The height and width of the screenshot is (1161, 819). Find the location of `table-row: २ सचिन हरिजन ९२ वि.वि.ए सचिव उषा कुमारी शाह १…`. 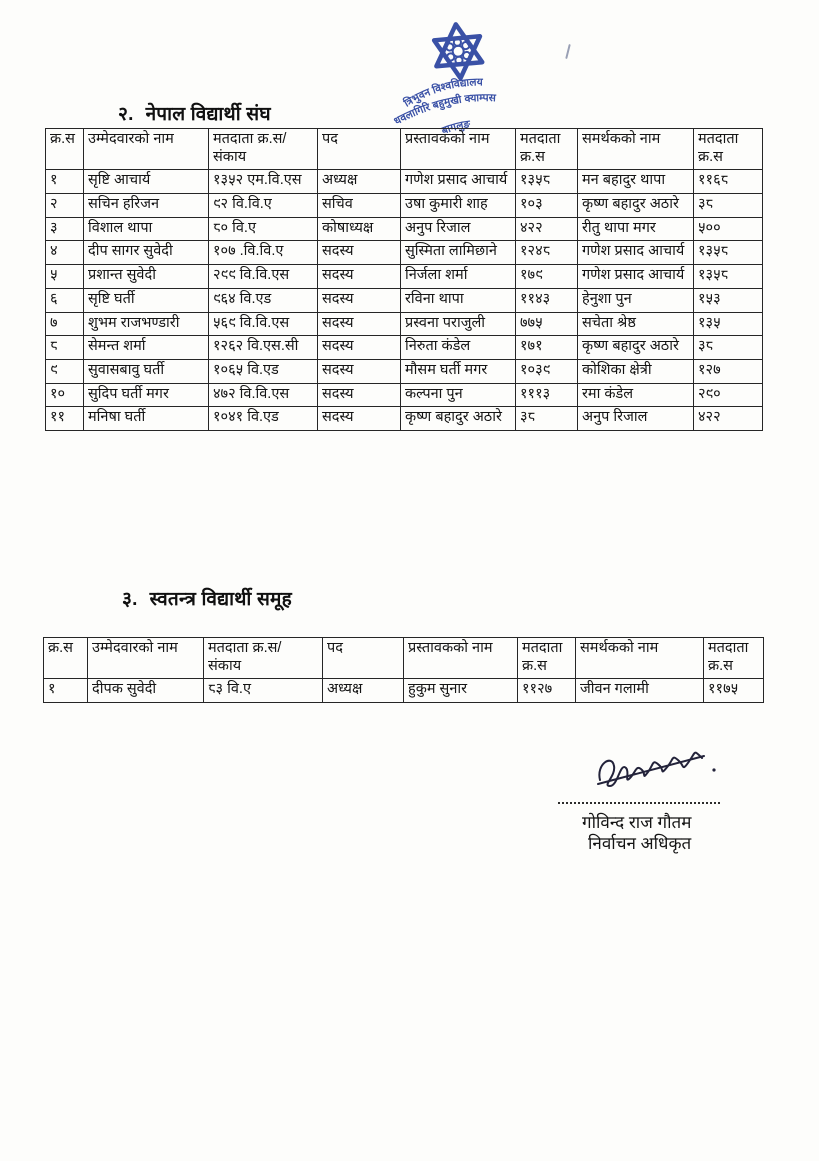

table-row: २ सचिन हरिजन ९२ वि.वि.ए सचिव उषा कुमारी शाह १… is located at coordinates (404, 205).